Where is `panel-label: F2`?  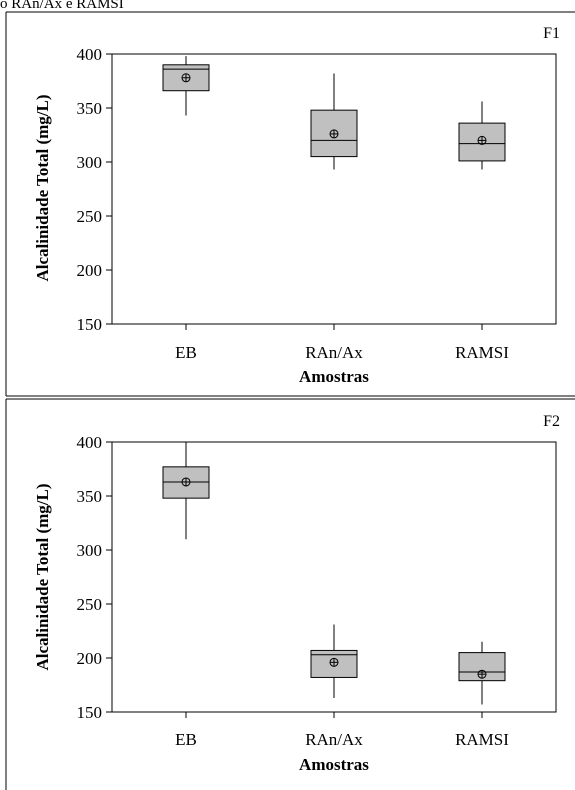 panel-label: F2 is located at coordinates (551, 421).